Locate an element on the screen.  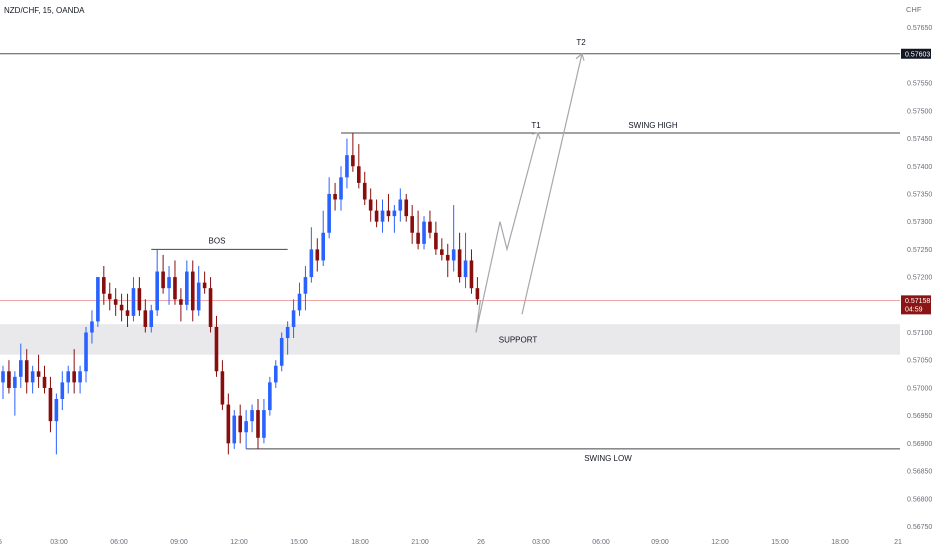
y-tick-label: 0.57450 is located at coordinates (919, 139).